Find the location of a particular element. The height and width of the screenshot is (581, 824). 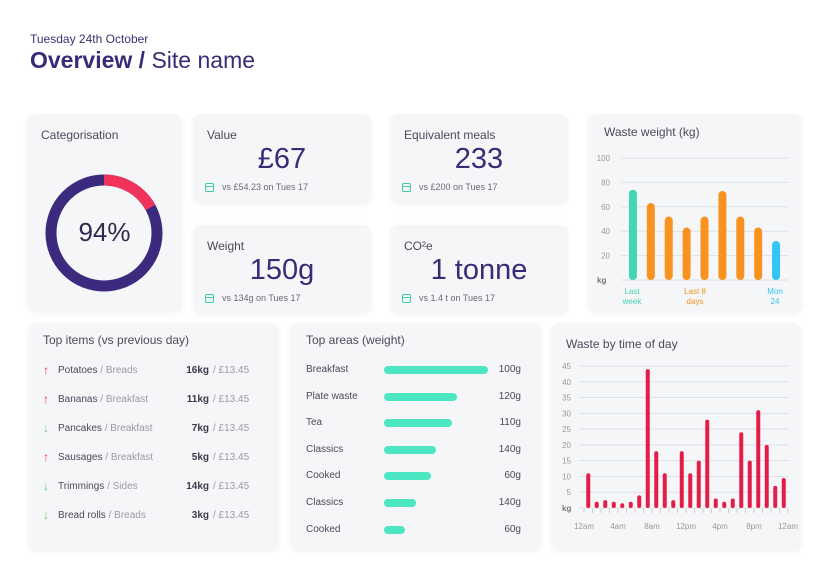

value-card: Value £67 vs £54.23 on Tues 17 is located at coordinates (282, 158).